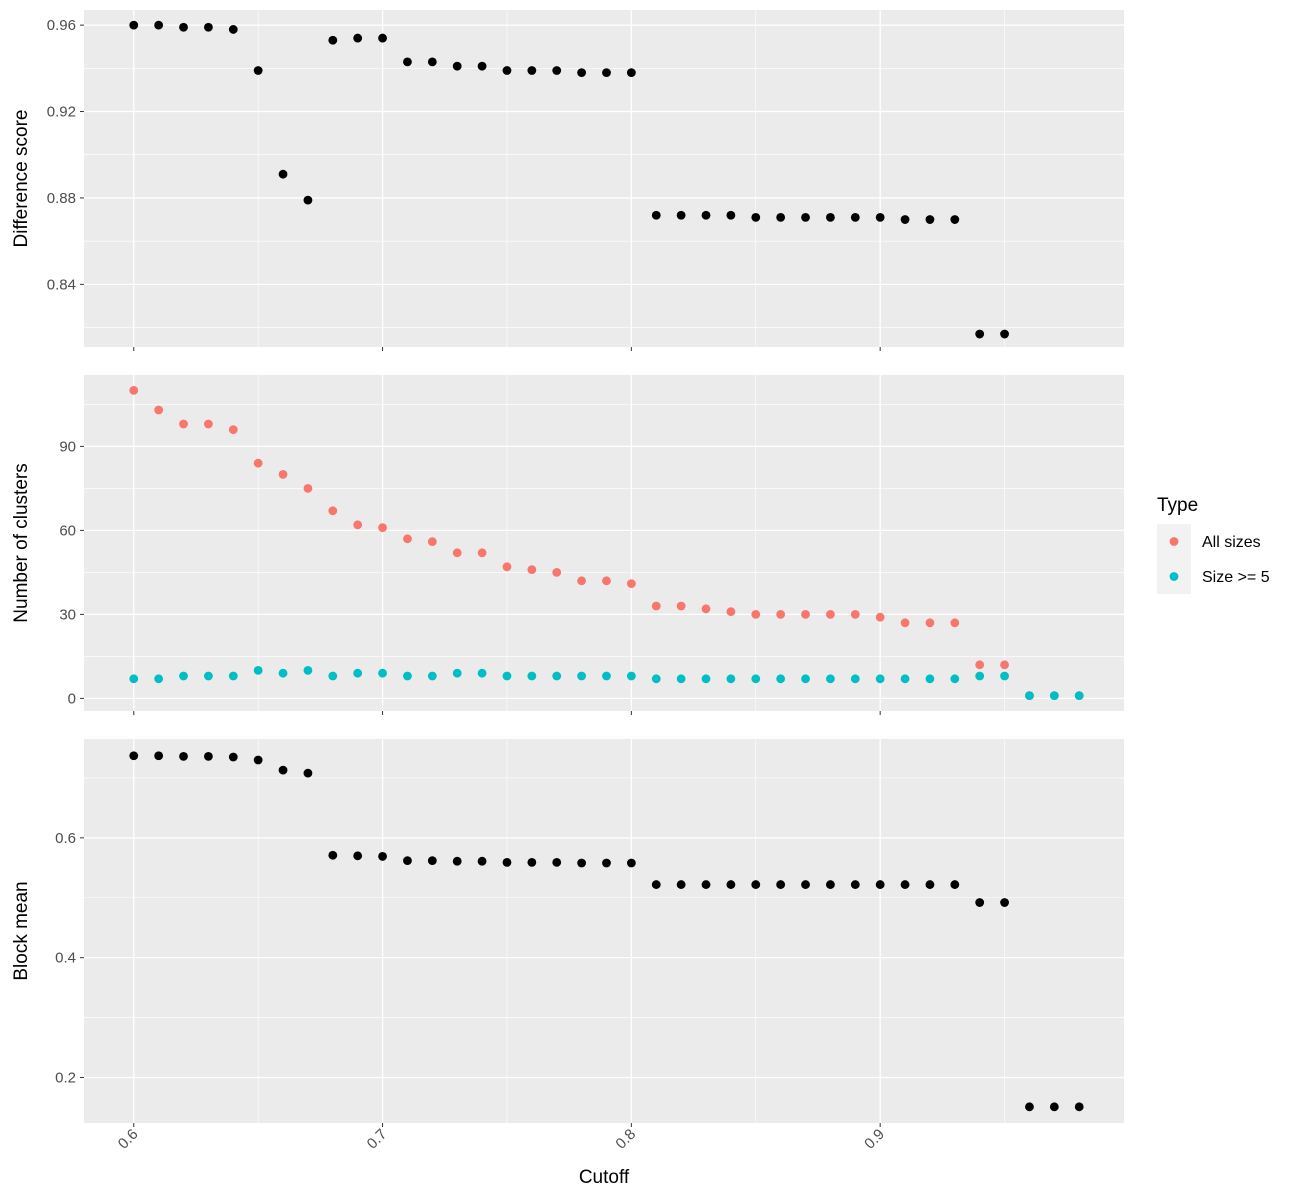  I want to click on y-tick-label: 0.6, so click(65, 838).